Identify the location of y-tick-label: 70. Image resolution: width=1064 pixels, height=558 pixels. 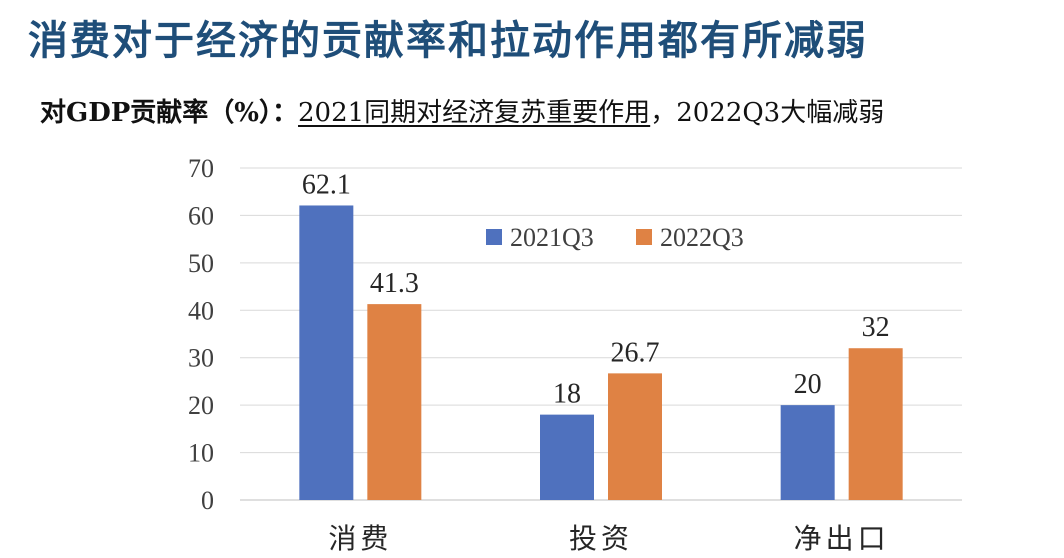
(201, 168).